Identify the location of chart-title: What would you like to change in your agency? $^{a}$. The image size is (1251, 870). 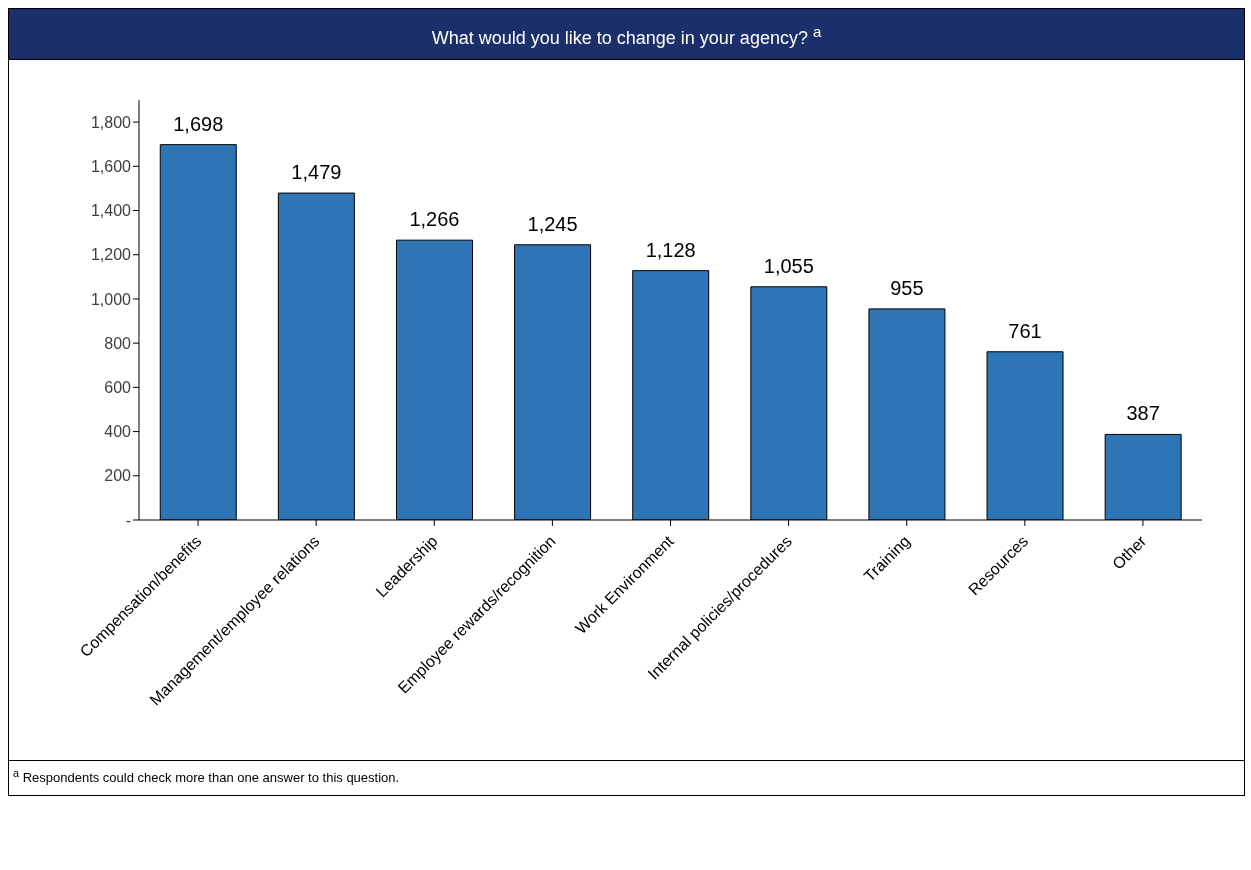
(626, 34).